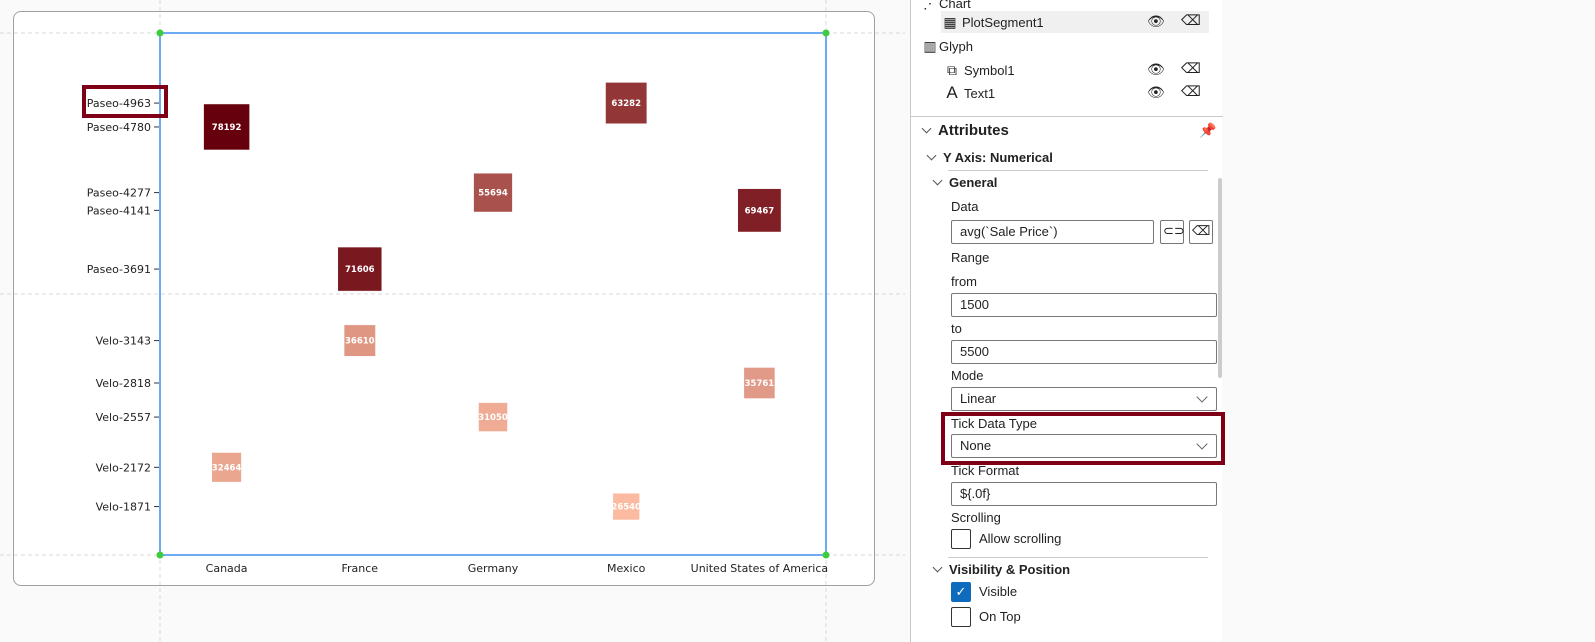 This screenshot has height=642, width=1595. What do you see at coordinates (952, 69) in the screenshot?
I see `shapes-icon: ⧉` at bounding box center [952, 69].